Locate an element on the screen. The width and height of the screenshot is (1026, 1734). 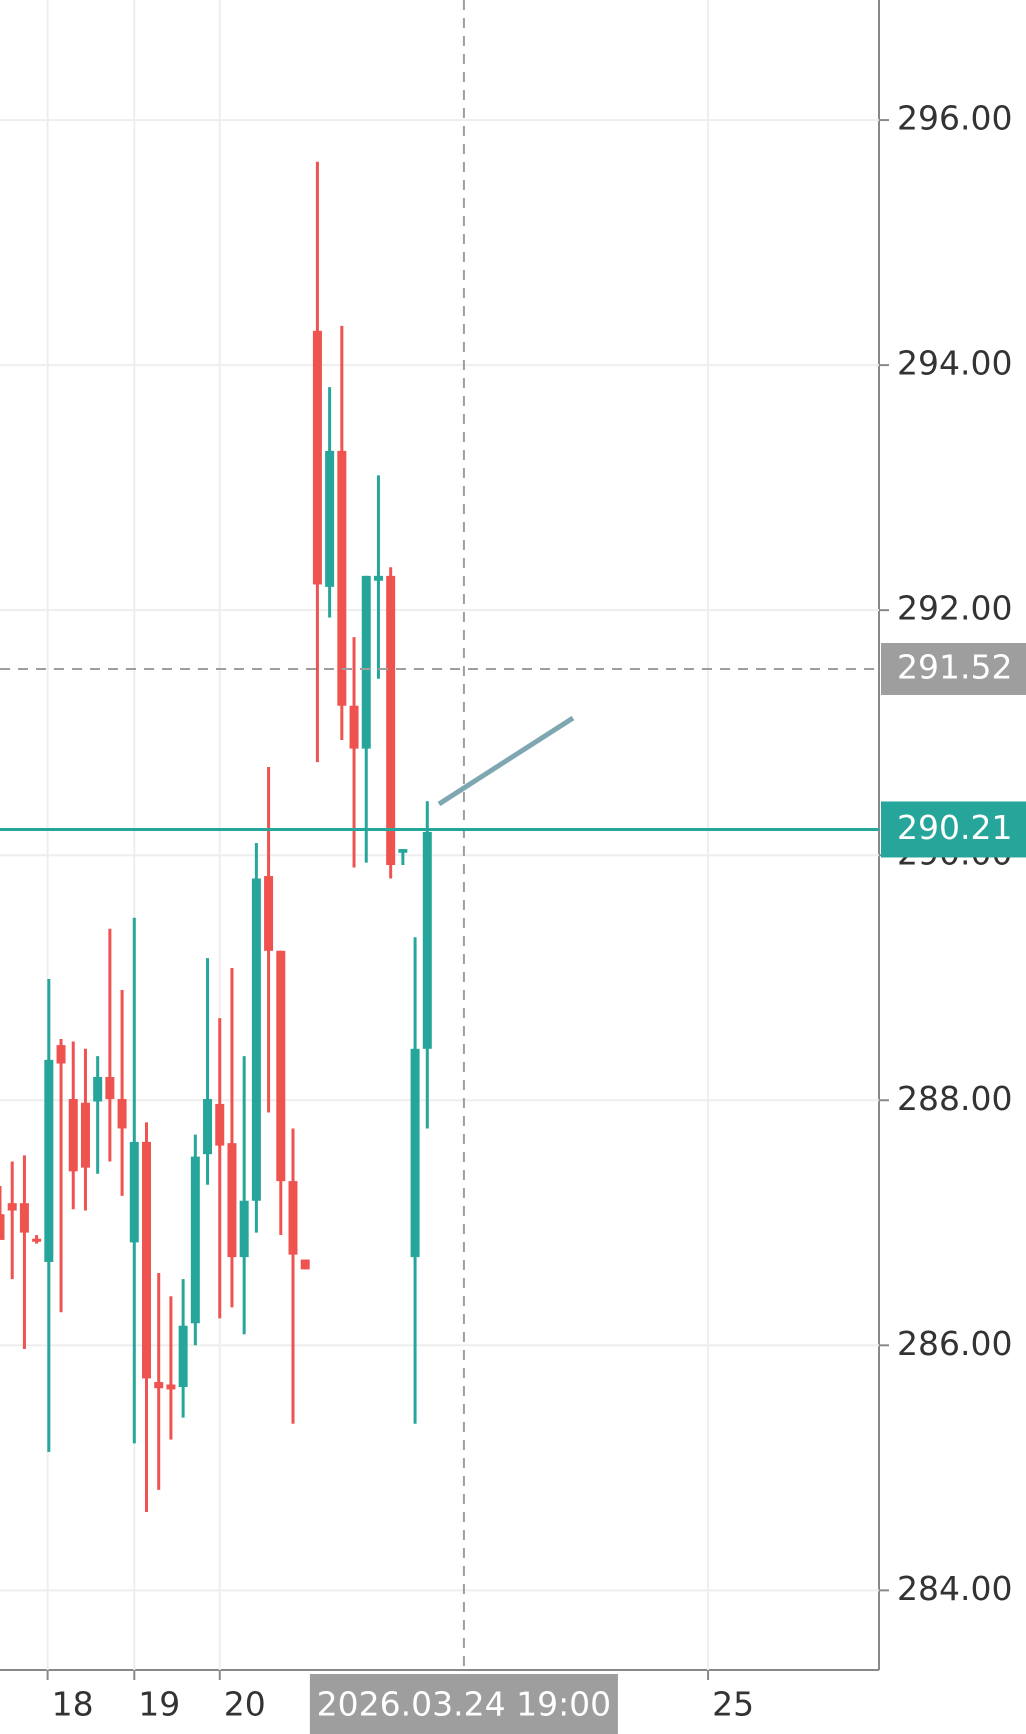
price-label: 290.21 is located at coordinates (954, 827).